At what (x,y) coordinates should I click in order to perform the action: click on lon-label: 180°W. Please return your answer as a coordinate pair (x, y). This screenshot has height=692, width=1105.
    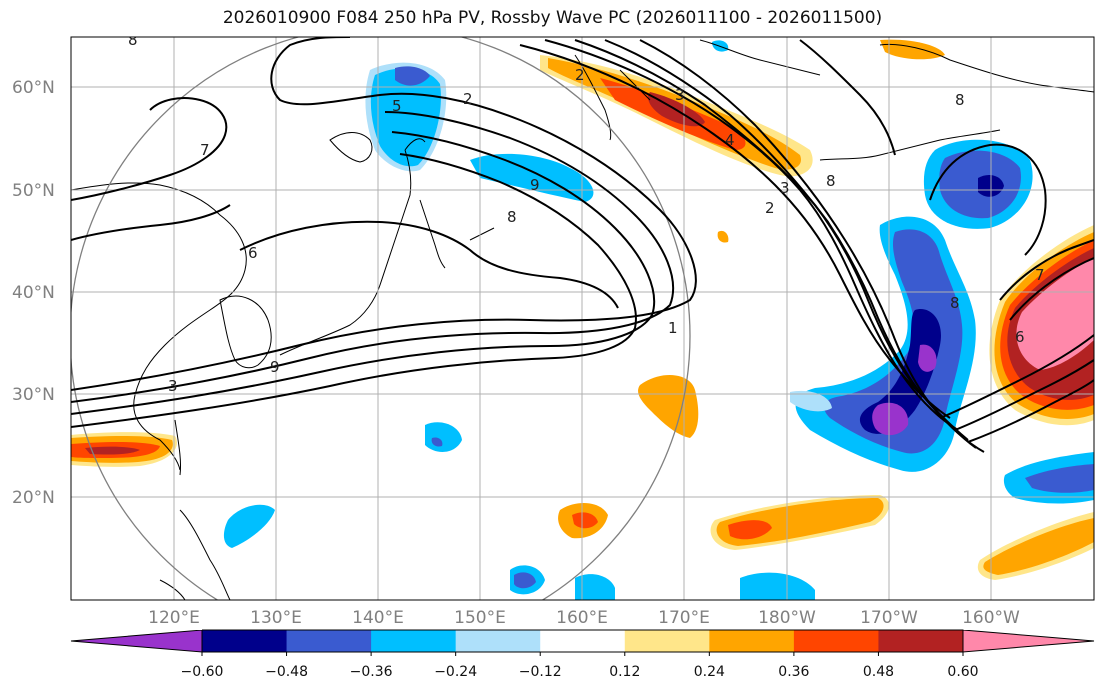
    Looking at the image, I should click on (787, 618).